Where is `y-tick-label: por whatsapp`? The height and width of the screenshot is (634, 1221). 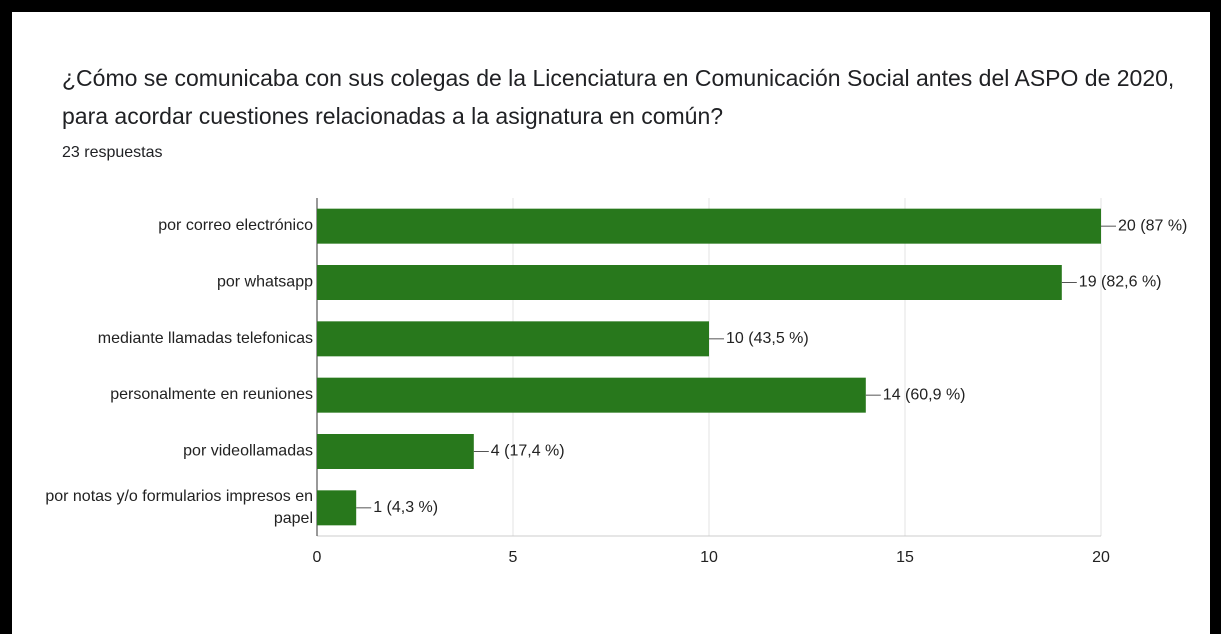
y-tick-label: por whatsapp is located at coordinates (265, 282).